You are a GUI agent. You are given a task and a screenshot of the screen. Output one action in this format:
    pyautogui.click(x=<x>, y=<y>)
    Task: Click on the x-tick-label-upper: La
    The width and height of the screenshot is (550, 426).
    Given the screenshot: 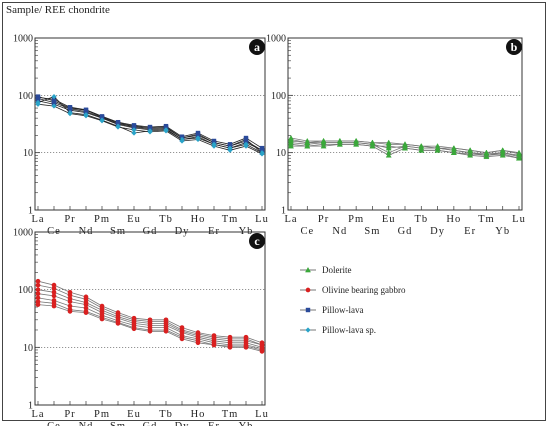 What is the action you would take?
    pyautogui.click(x=37, y=219)
    